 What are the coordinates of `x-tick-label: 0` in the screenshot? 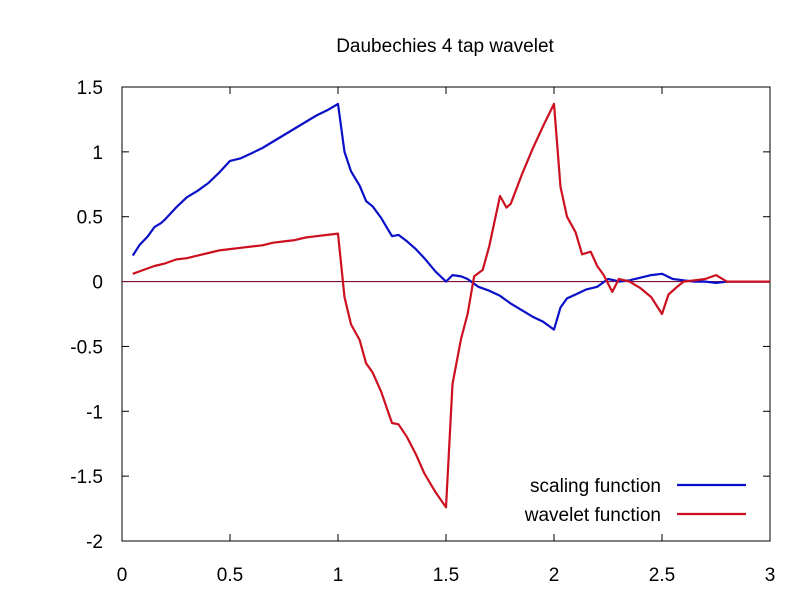 It's located at (122, 575).